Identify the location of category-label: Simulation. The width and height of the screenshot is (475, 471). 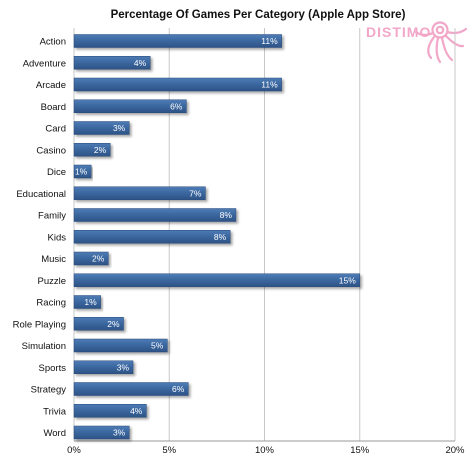
(44, 346).